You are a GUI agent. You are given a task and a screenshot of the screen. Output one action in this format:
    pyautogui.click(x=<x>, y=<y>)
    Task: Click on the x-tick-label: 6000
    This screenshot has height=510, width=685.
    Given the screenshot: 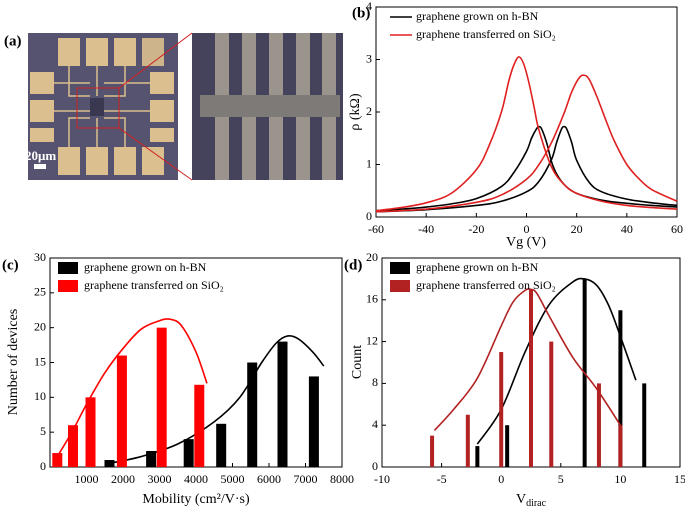 What is the action you would take?
    pyautogui.click(x=269, y=479)
    